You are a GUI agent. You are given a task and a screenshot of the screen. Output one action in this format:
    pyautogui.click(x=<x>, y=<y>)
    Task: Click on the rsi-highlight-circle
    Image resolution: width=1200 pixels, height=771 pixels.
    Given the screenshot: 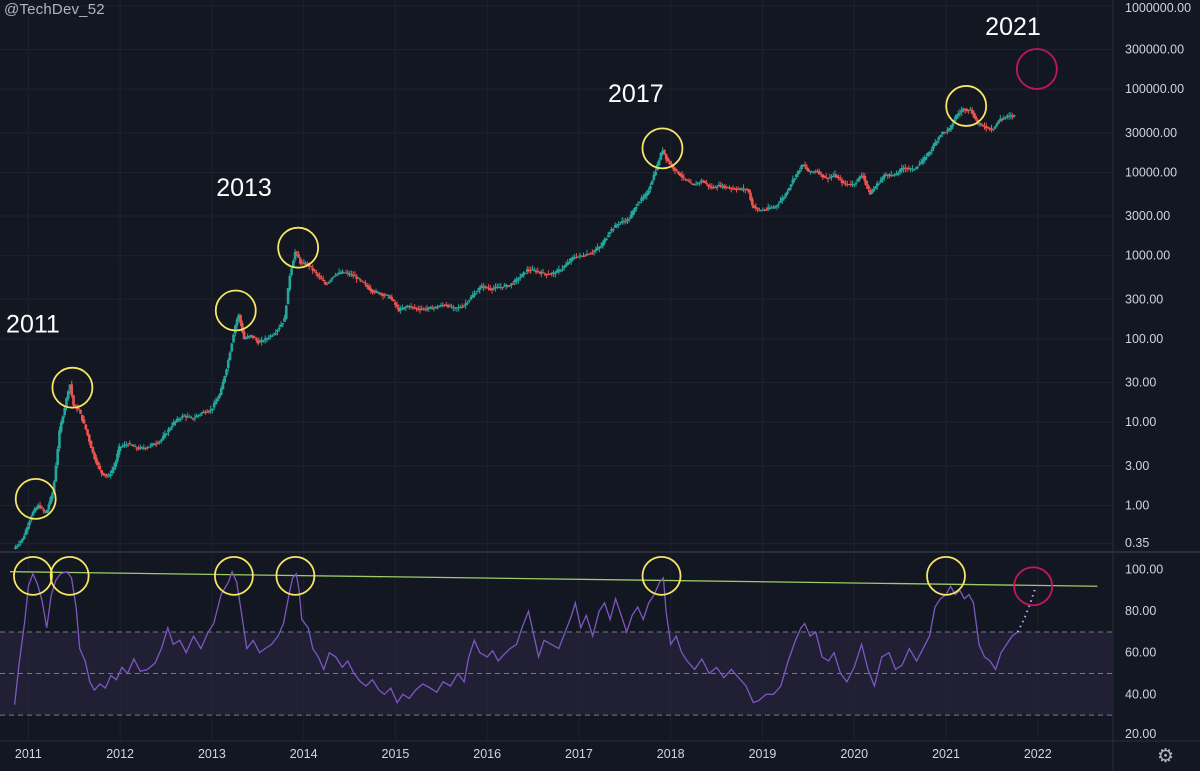 What is the action you would take?
    pyautogui.click(x=69, y=575)
    